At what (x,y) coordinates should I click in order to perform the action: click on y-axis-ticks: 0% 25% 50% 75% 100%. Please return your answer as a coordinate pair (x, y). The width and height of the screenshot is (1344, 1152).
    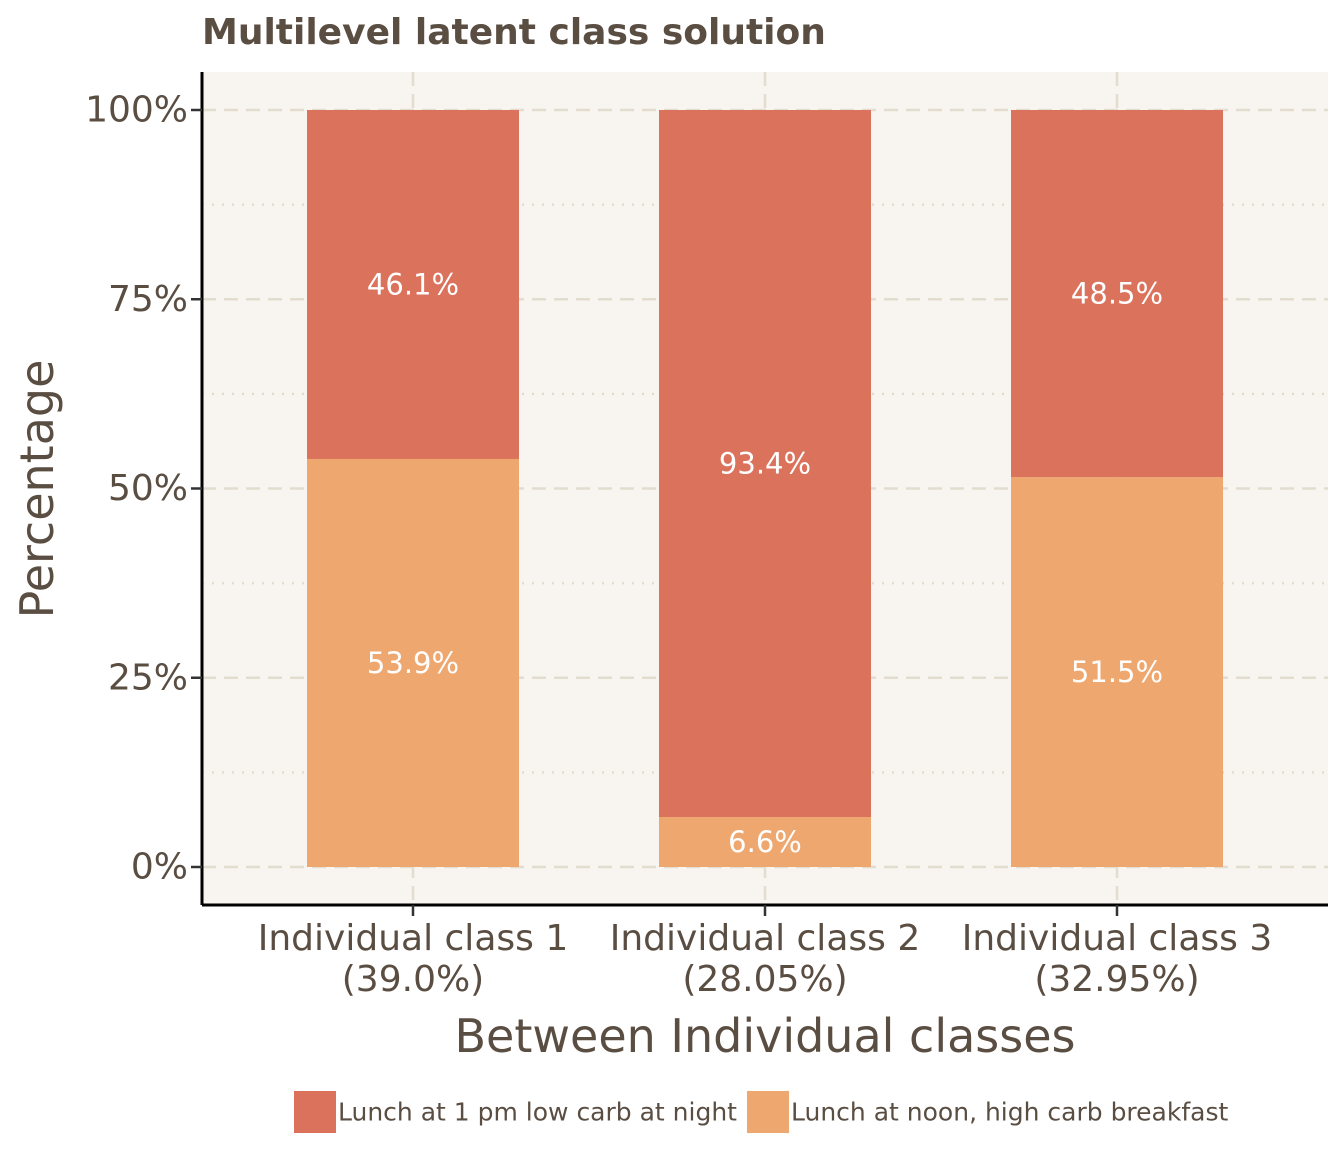
    Looking at the image, I should click on (143, 489).